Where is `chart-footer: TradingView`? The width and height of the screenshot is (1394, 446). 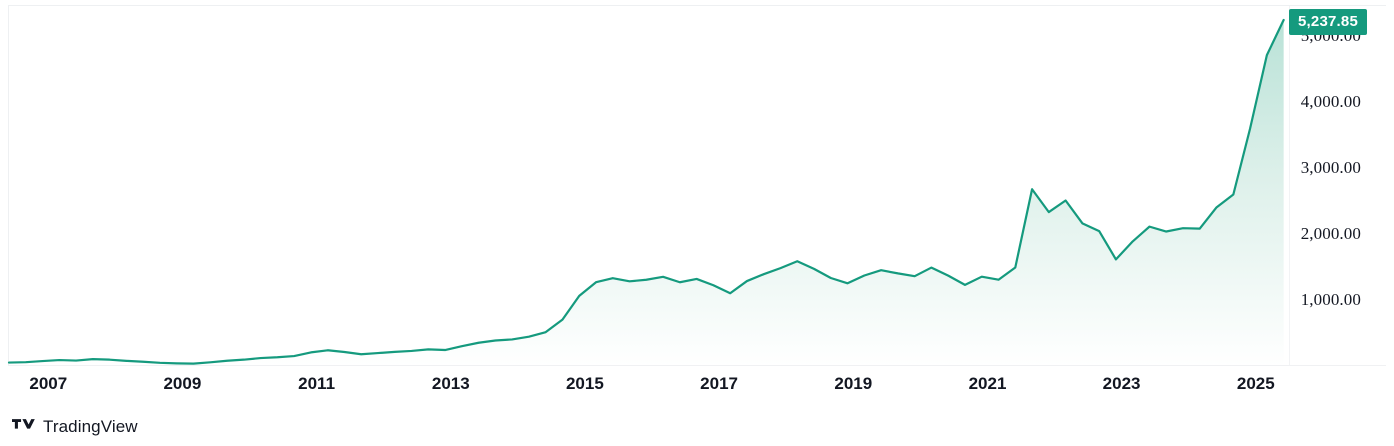 chart-footer: TradingView is located at coordinates (697, 426).